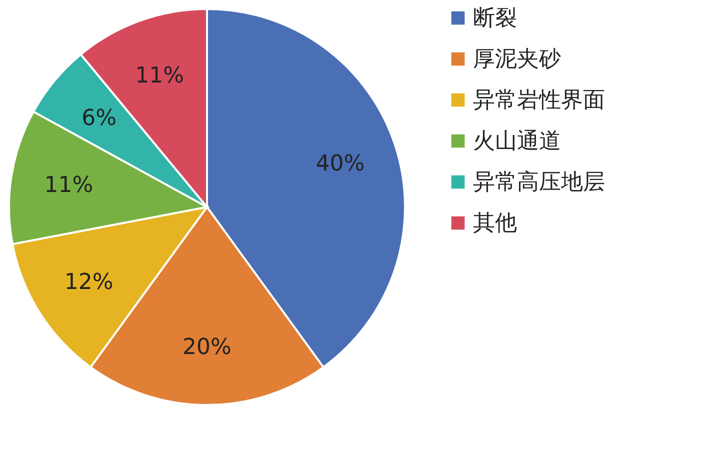  I want to click on data-label: 12%, so click(89, 283).